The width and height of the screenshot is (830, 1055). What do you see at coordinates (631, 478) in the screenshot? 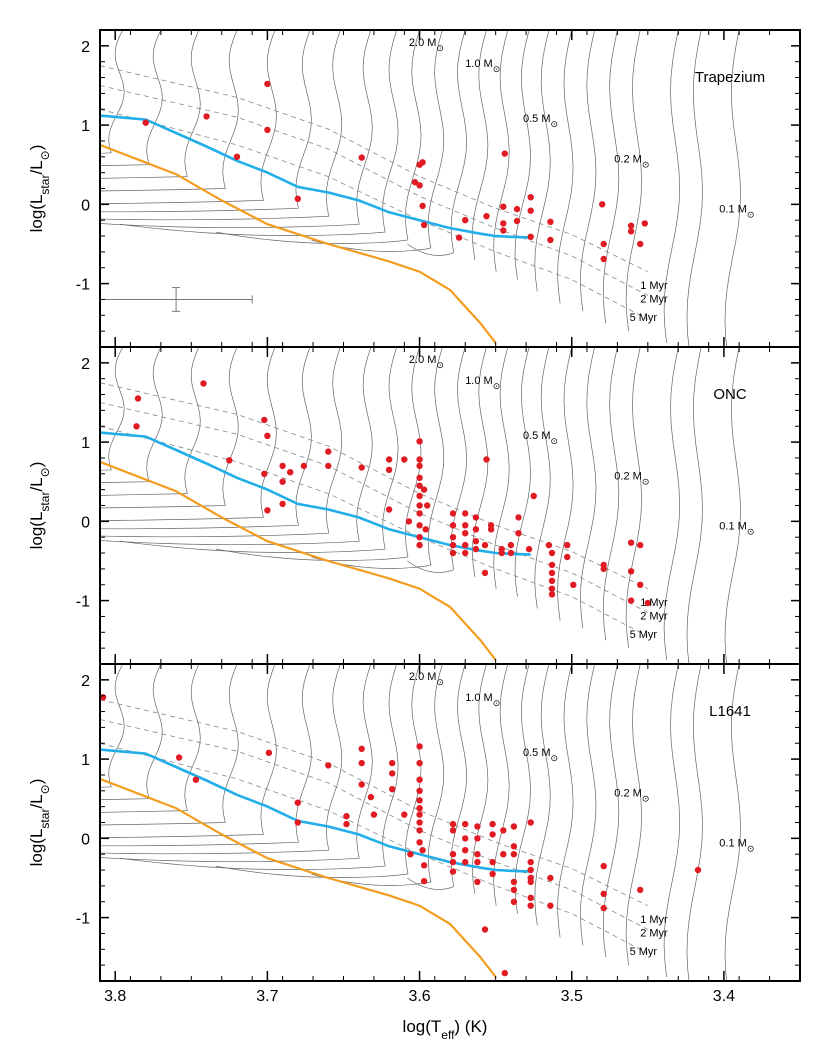
I see `track-mass-label: 0.2 M⊙` at bounding box center [631, 478].